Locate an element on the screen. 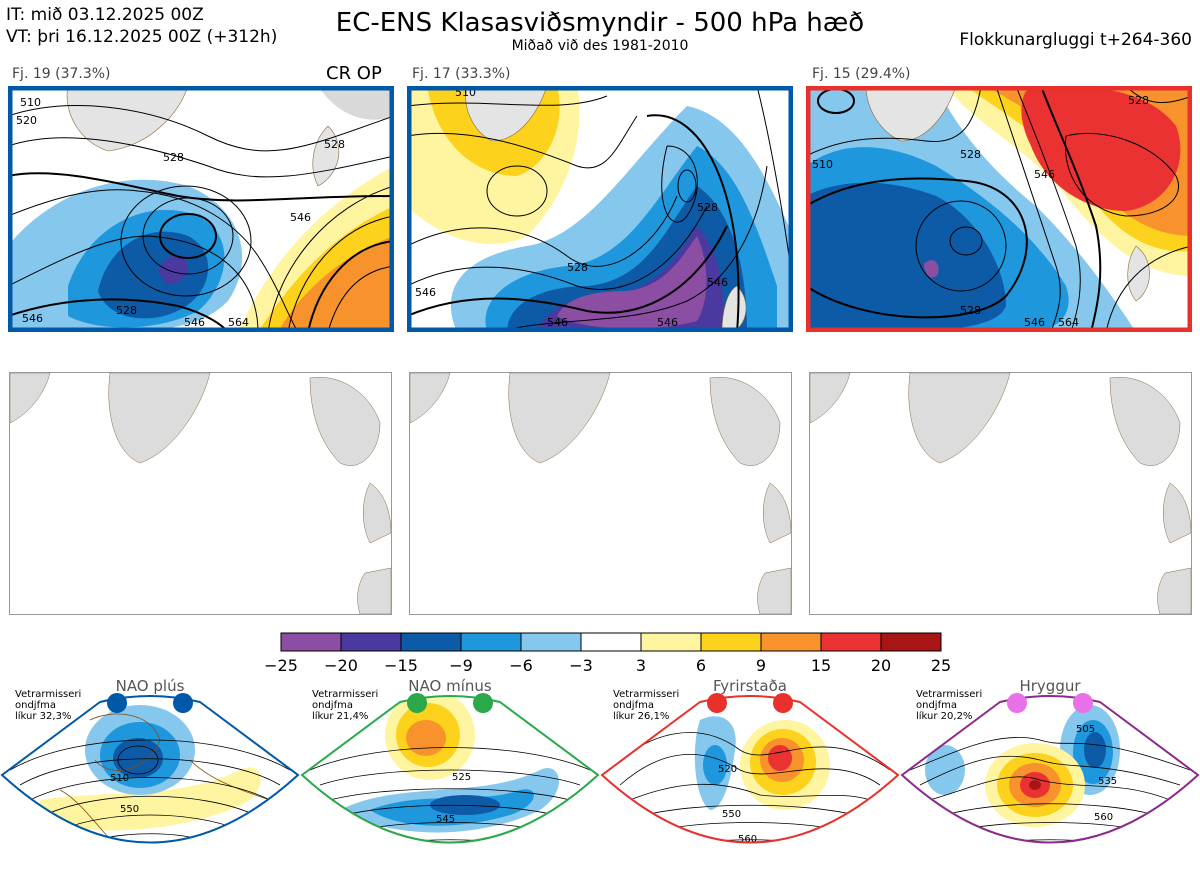 This screenshot has height=871, width=1200. initial-time: IT: mið 03.12.2025 00Z is located at coordinates (105, 15).